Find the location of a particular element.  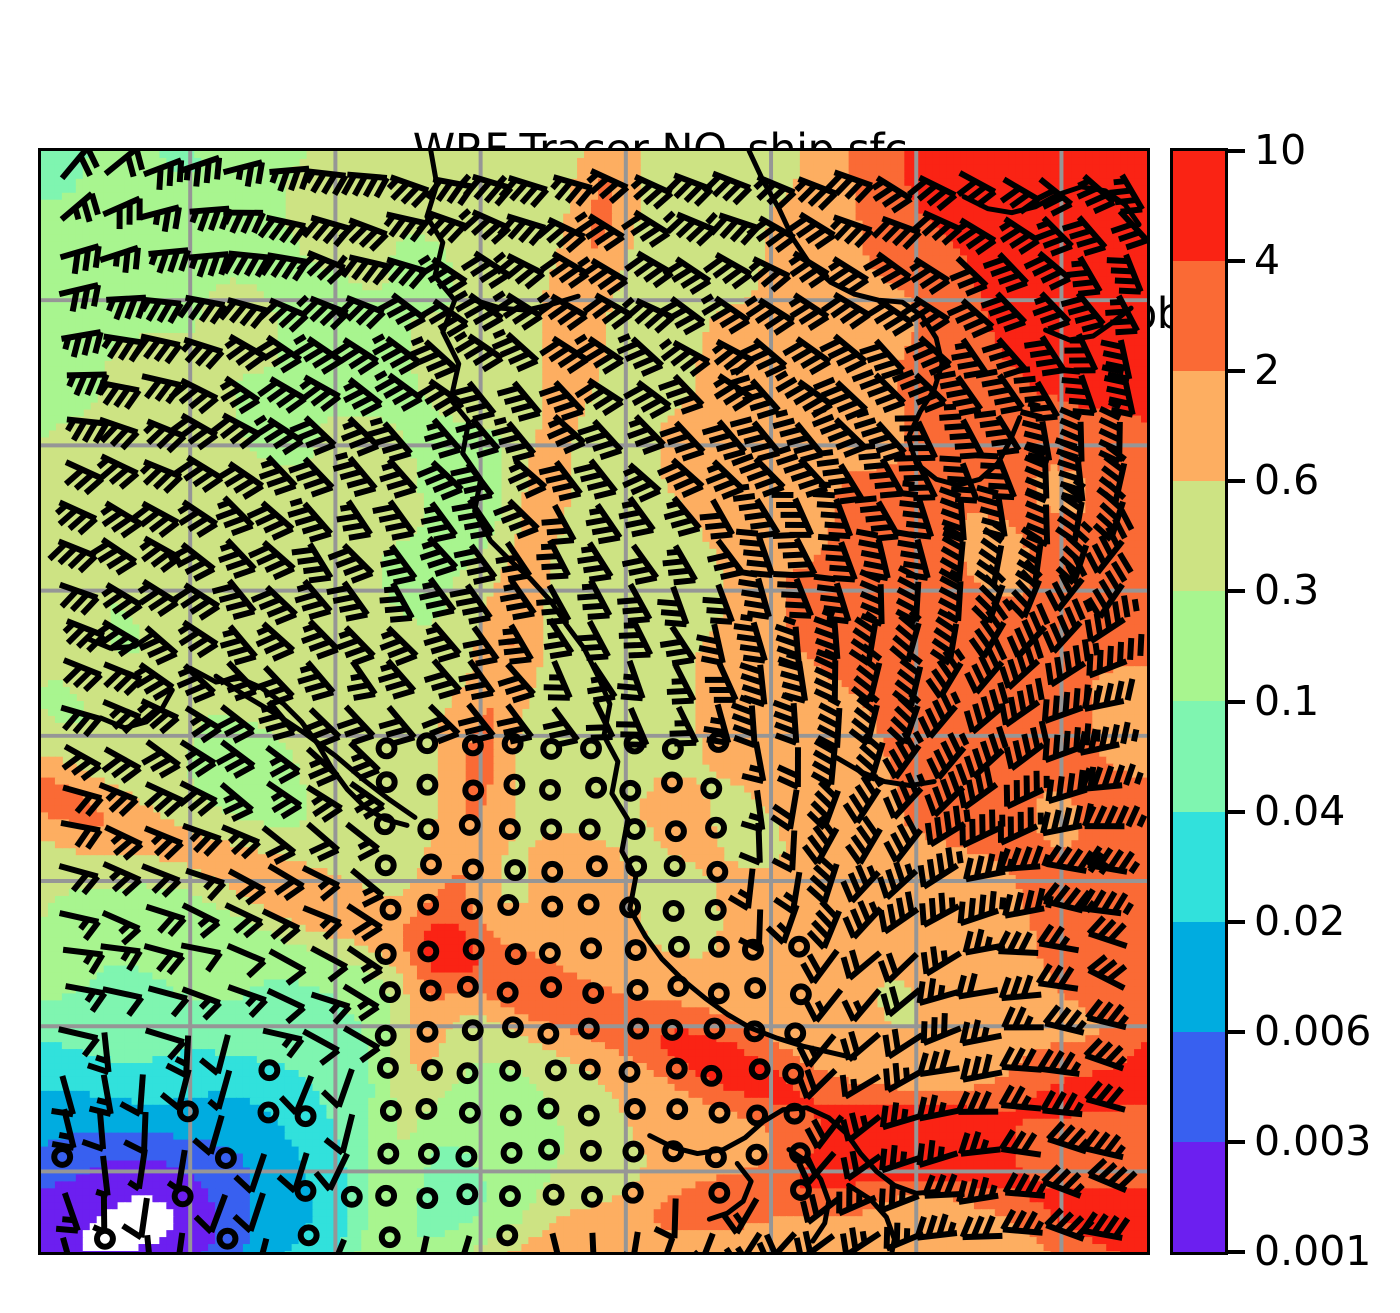

tick-label: 0.001 is located at coordinates (1312, 1251).